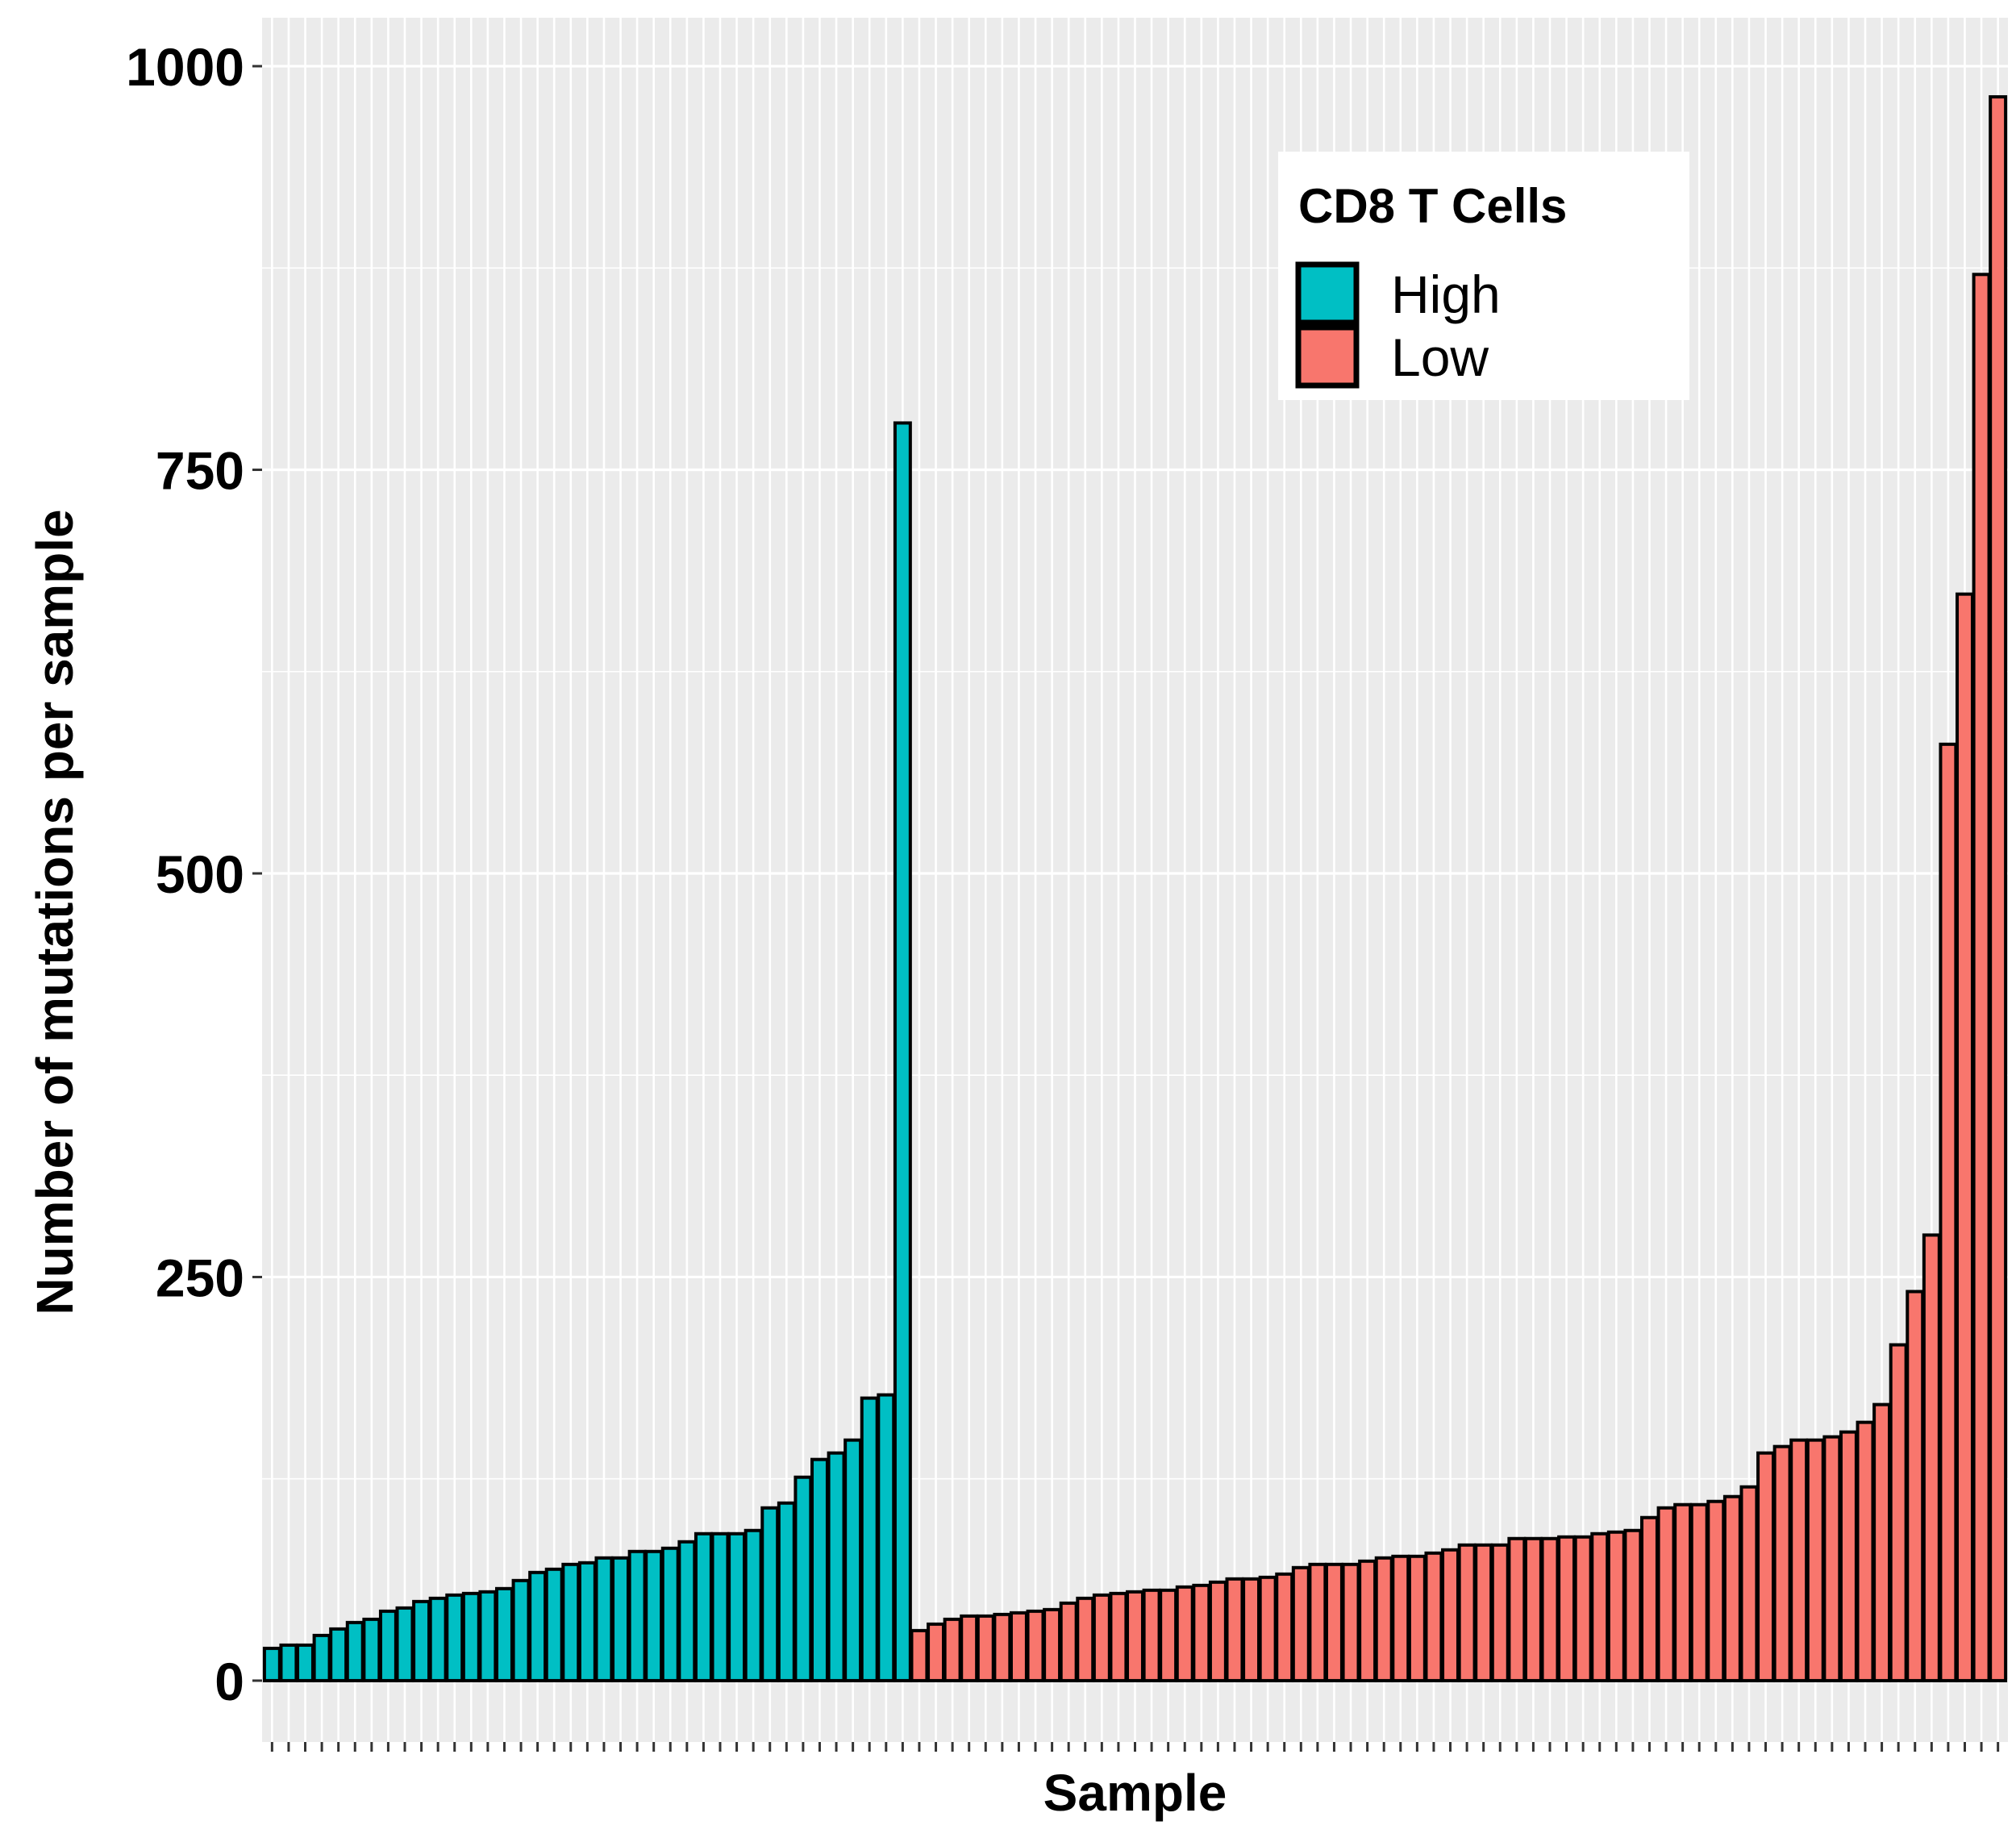 The width and height of the screenshot is (2016, 1842). What do you see at coordinates (1327, 357) in the screenshot?
I see `legend-key-low` at bounding box center [1327, 357].